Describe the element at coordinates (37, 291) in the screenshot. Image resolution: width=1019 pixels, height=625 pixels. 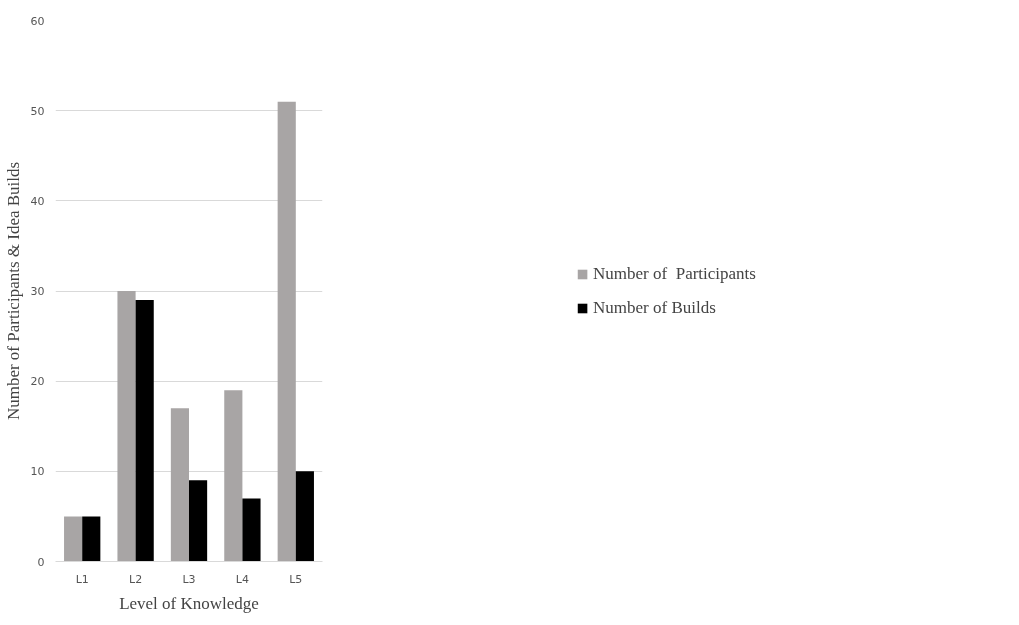
I see `y-tick-label: 30` at that location.